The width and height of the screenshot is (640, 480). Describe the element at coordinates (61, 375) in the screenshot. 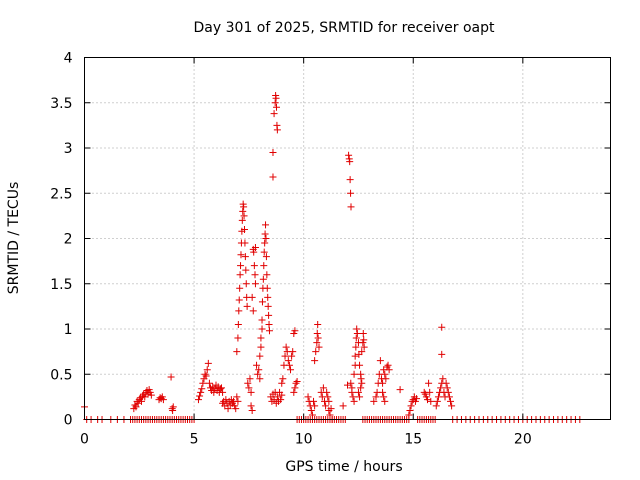

I see `y-tick-label: 0.5` at that location.